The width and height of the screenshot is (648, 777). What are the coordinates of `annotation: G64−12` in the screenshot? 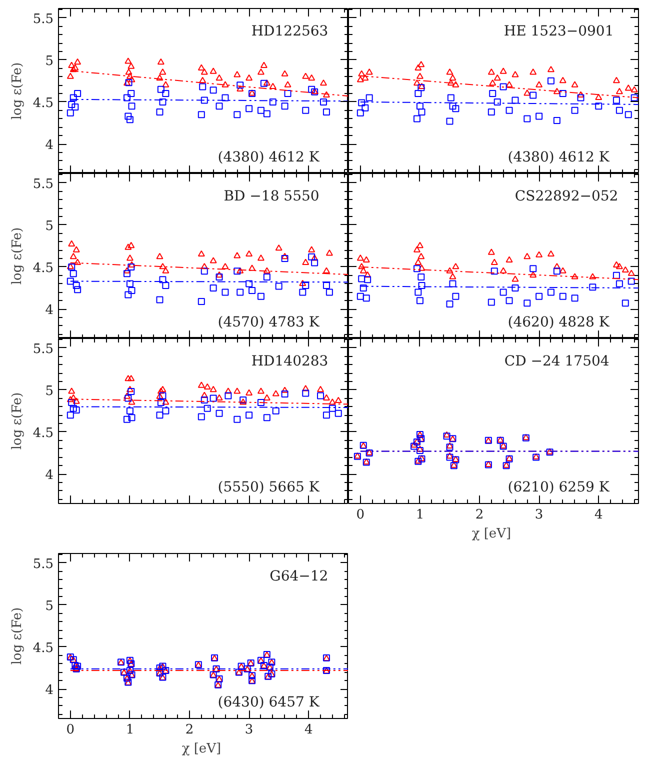 It's located at (299, 576).